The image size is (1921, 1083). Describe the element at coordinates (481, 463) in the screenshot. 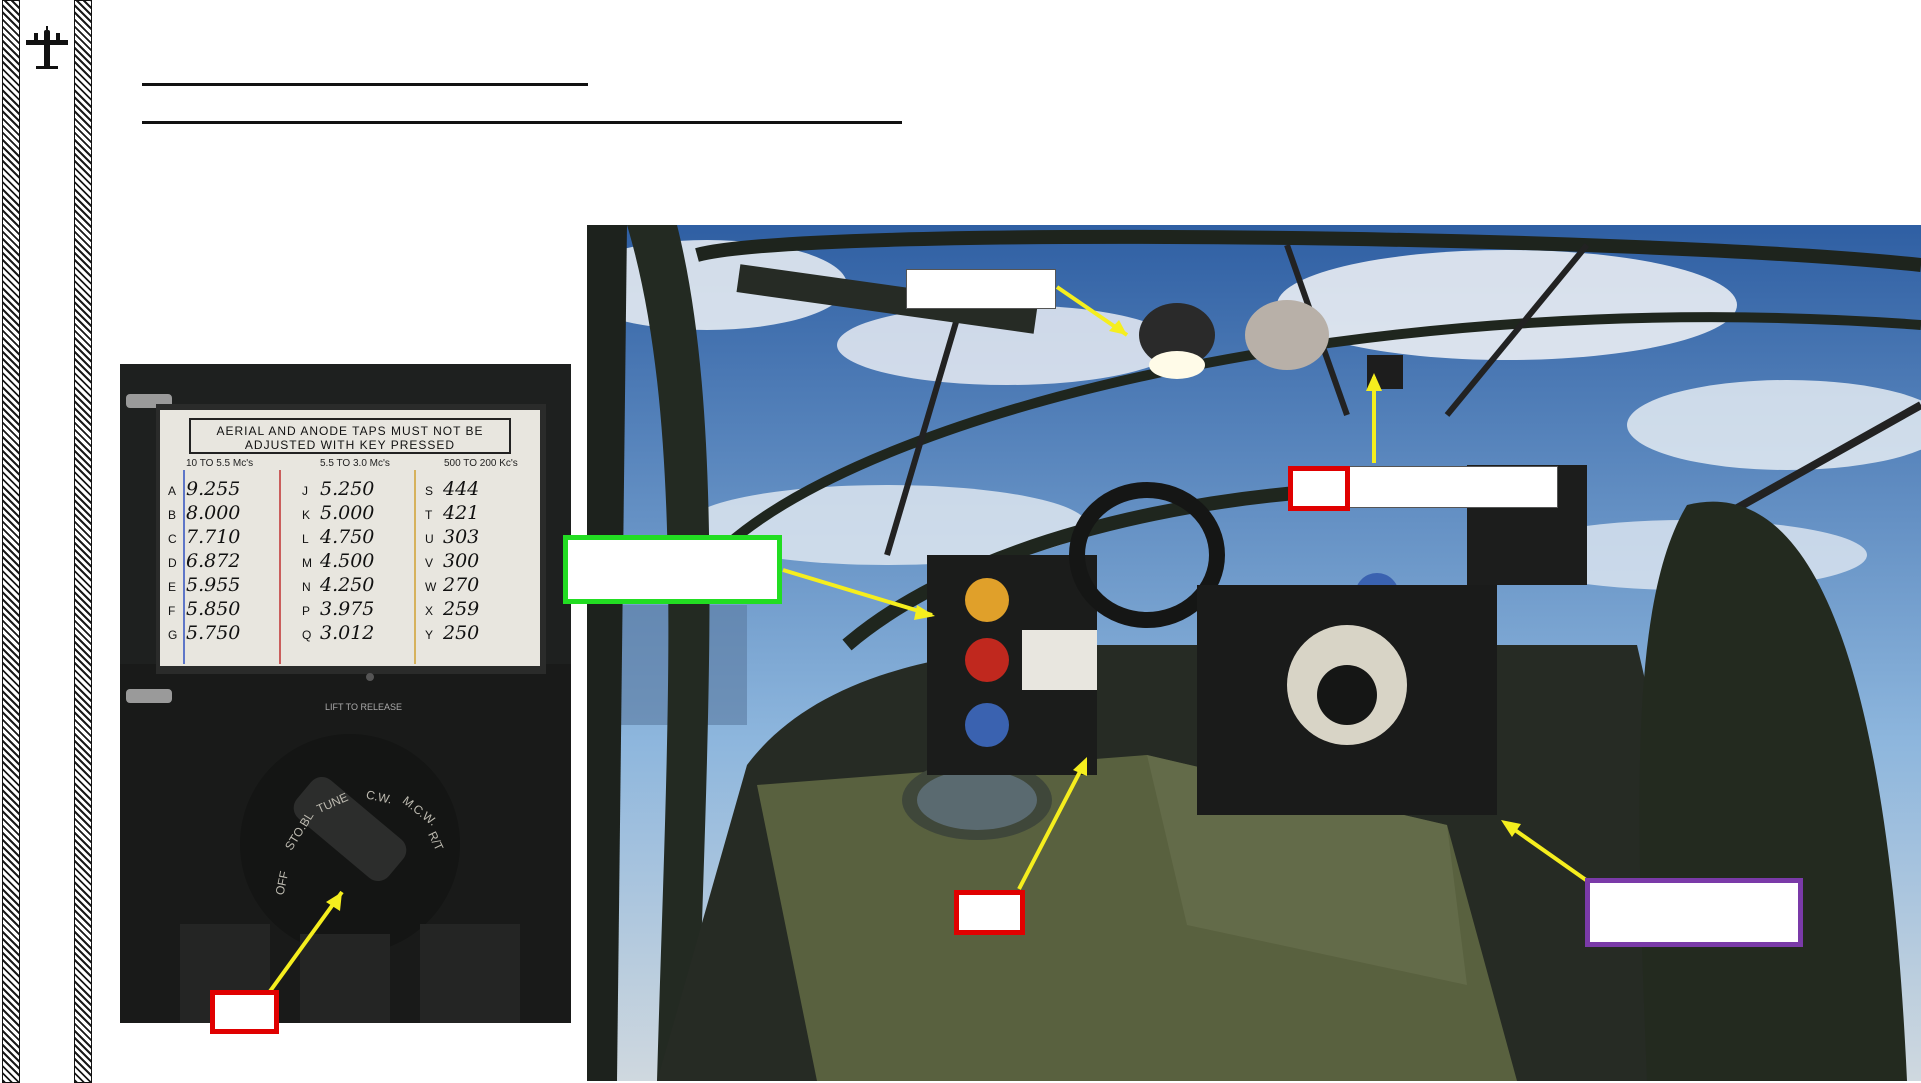

I see `column-header-3: 500 TO 200 Kc's` at that location.